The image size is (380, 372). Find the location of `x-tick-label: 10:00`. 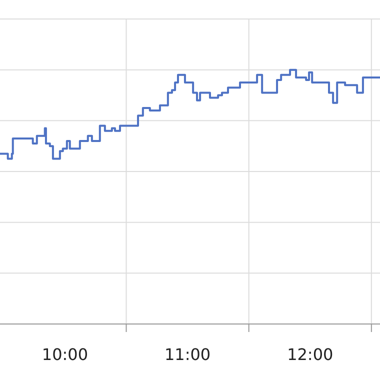

x-tick-label: 10:00 is located at coordinates (65, 354).